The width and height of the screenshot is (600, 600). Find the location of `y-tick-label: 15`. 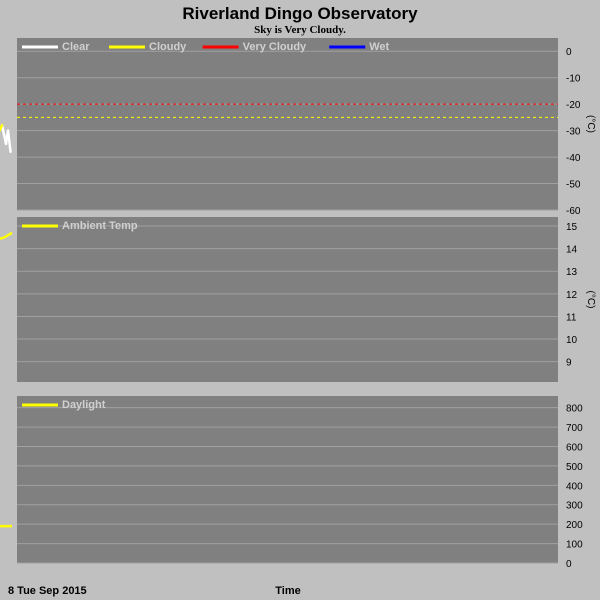

y-tick-label: 15 is located at coordinates (572, 227).